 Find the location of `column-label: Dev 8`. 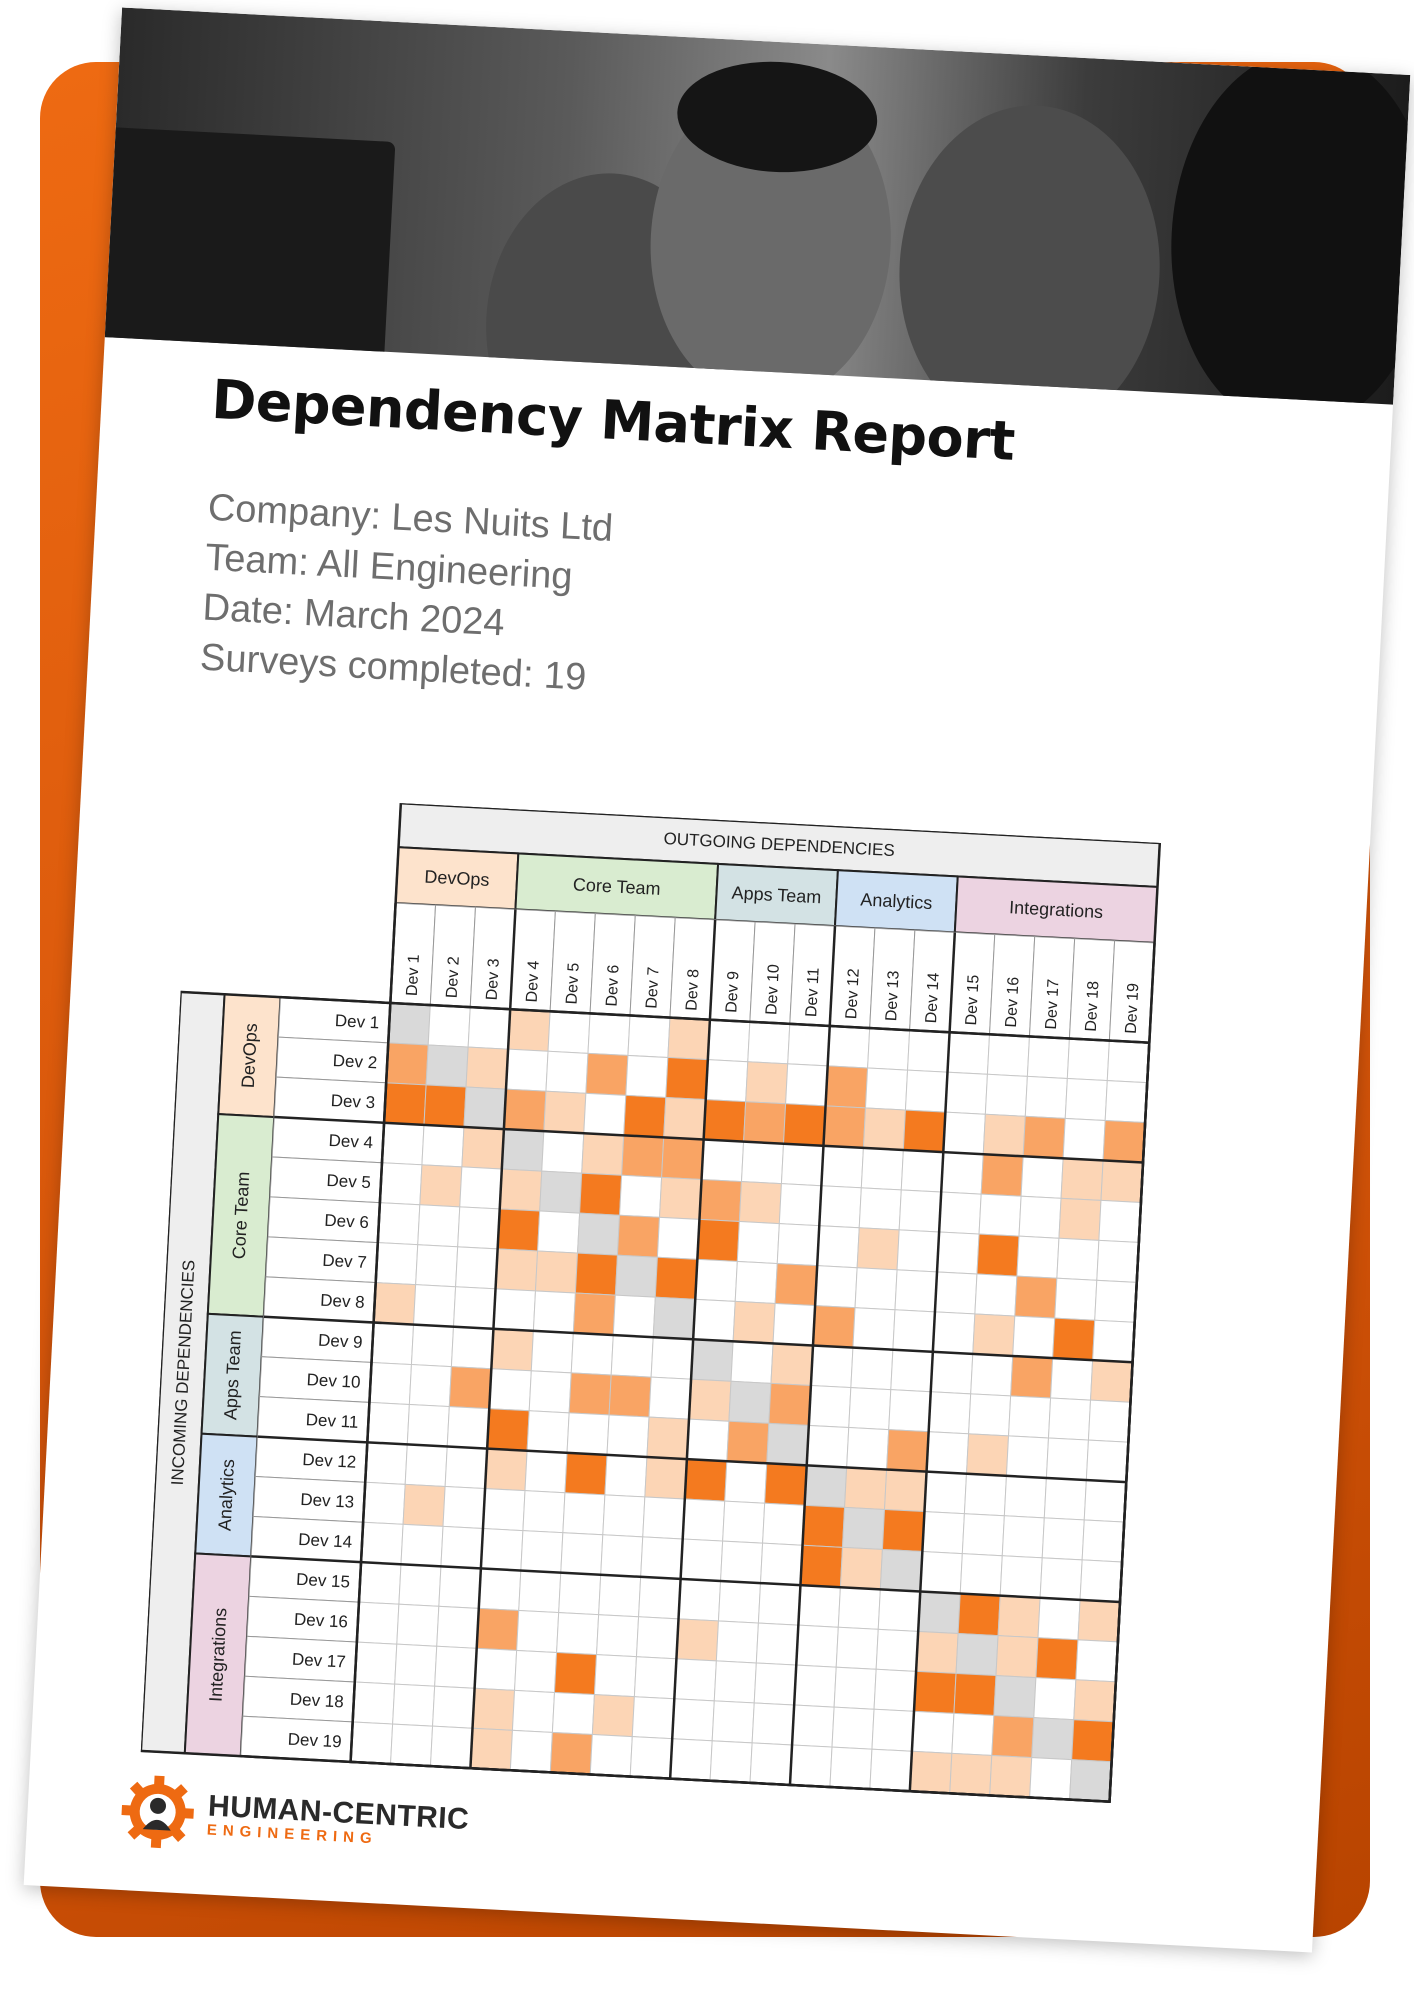

column-label: Dev 8 is located at coordinates (692, 989).